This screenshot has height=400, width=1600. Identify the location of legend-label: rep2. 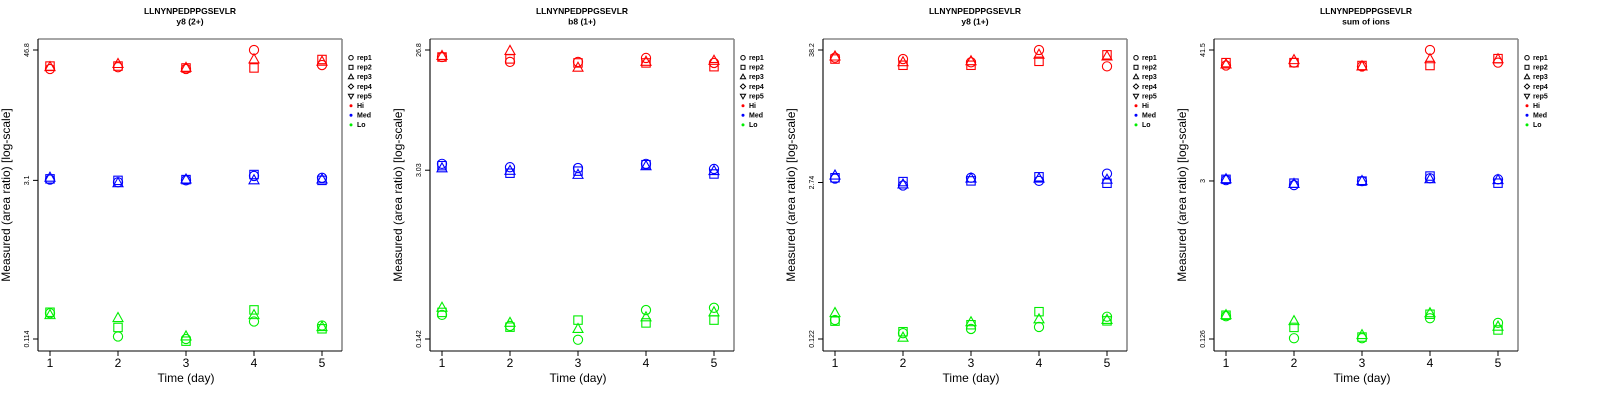
(756, 68).